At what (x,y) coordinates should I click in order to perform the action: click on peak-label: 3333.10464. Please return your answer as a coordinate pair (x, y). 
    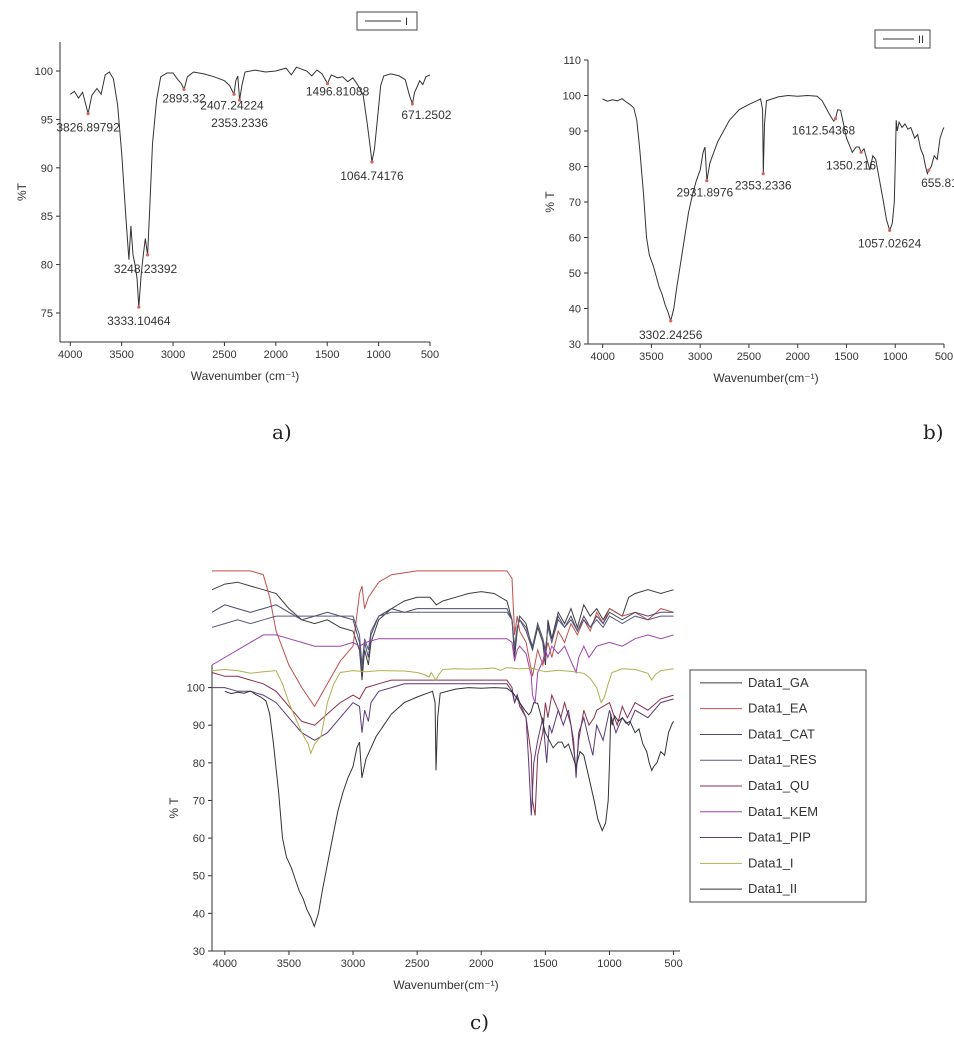
    Looking at the image, I should click on (139, 321).